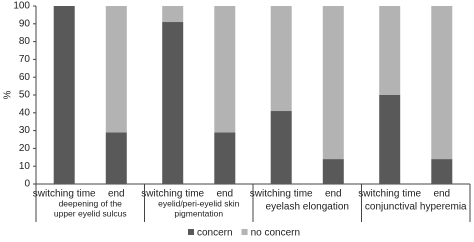  What do you see at coordinates (25, 148) in the screenshot?
I see `y-tick-label: 20` at bounding box center [25, 148].